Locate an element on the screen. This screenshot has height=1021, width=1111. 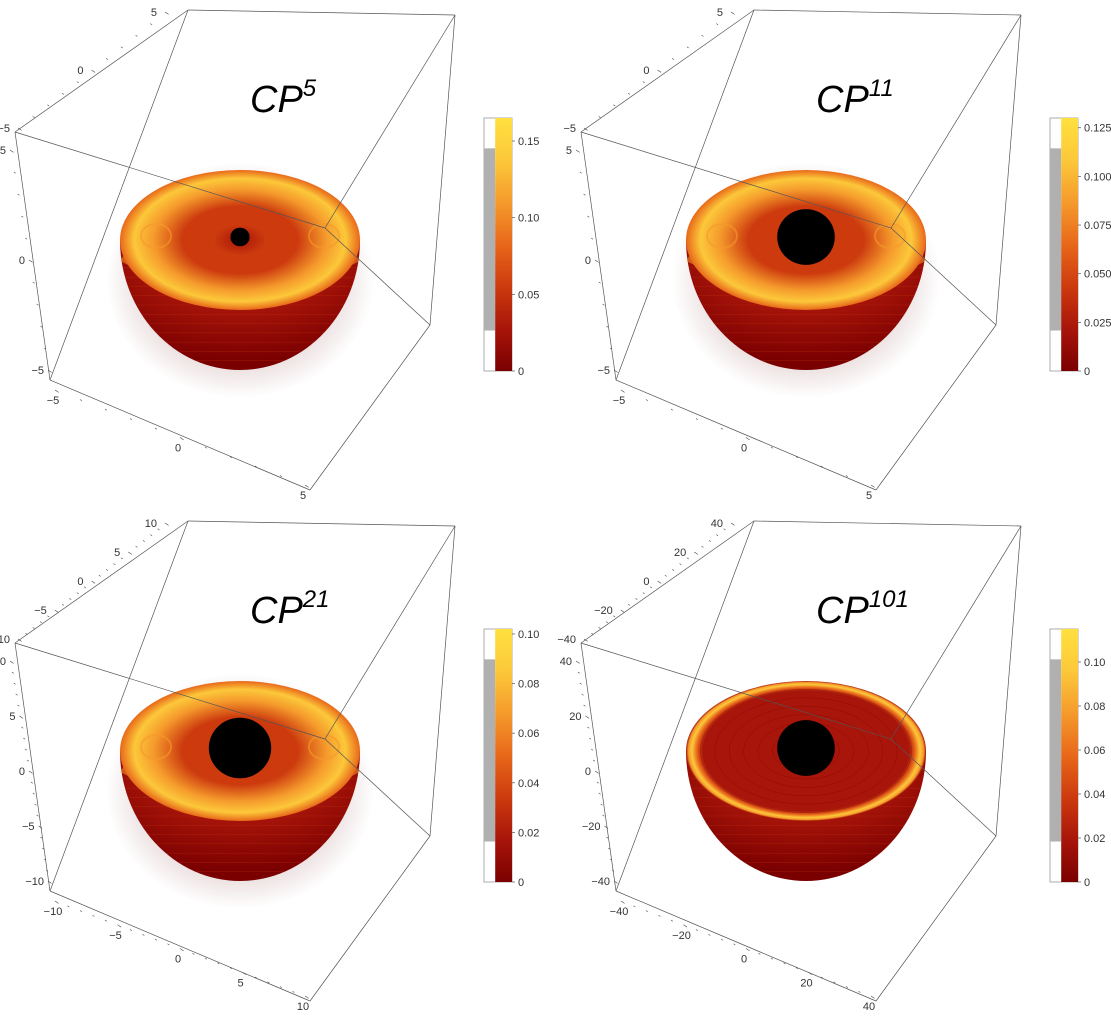
colorbar-tick-label: 0.025 is located at coordinates (1097, 323).